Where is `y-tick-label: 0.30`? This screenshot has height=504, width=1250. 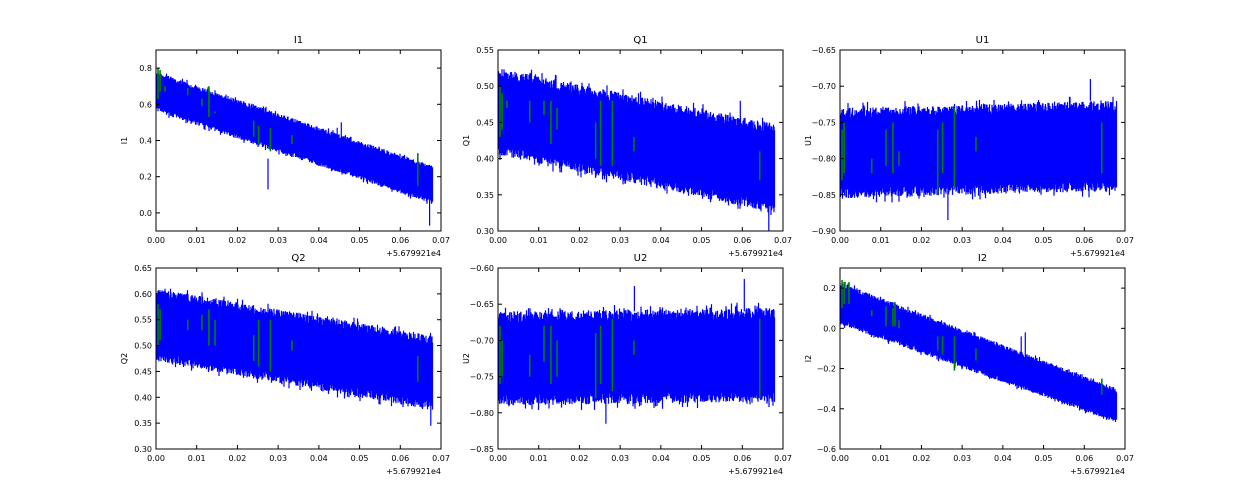
y-tick-label: 0.30 is located at coordinates (485, 231).